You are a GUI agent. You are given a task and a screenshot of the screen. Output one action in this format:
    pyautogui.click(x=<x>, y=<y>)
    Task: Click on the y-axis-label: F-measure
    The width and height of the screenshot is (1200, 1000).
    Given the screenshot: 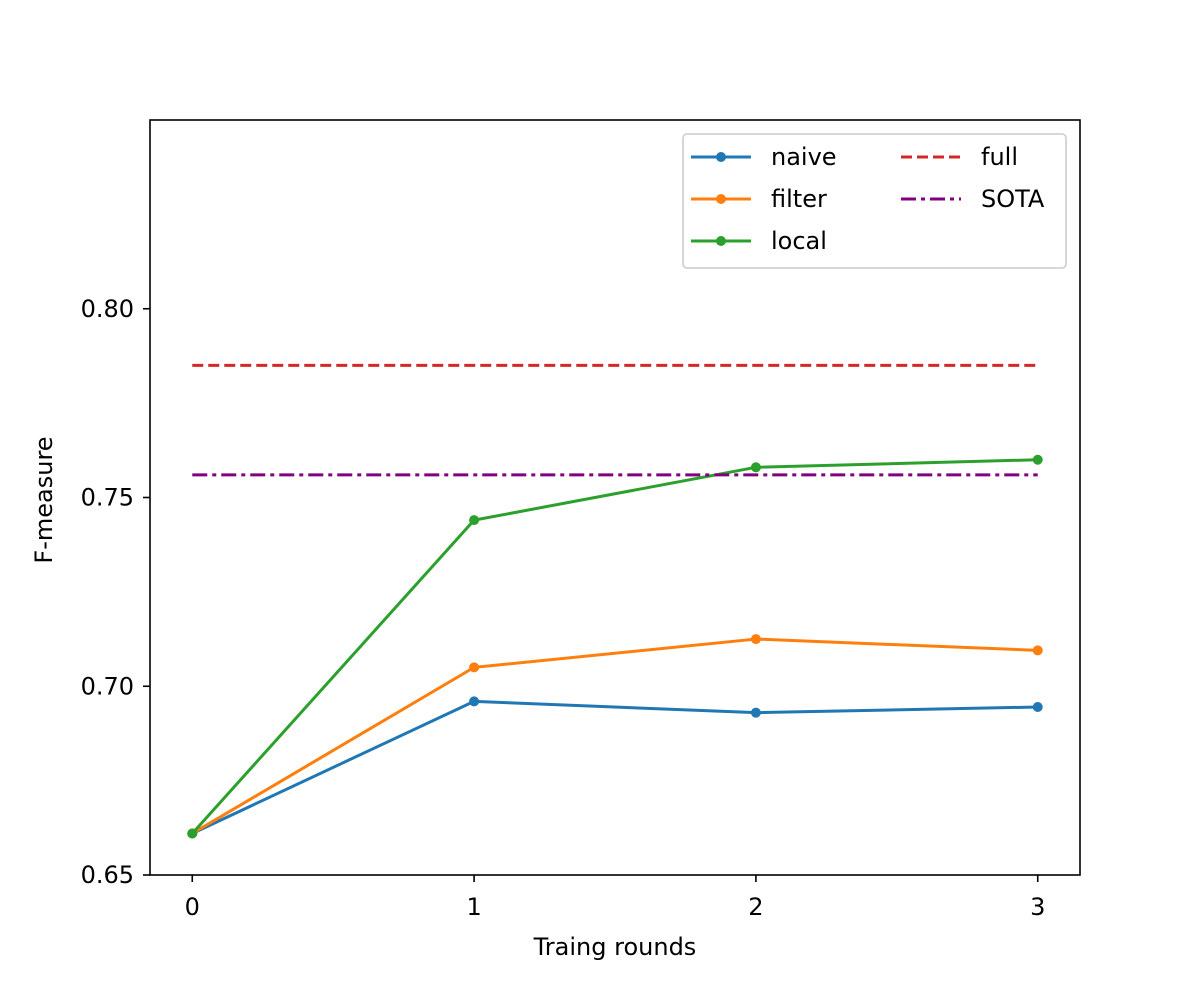 What is the action you would take?
    pyautogui.click(x=44, y=499)
    